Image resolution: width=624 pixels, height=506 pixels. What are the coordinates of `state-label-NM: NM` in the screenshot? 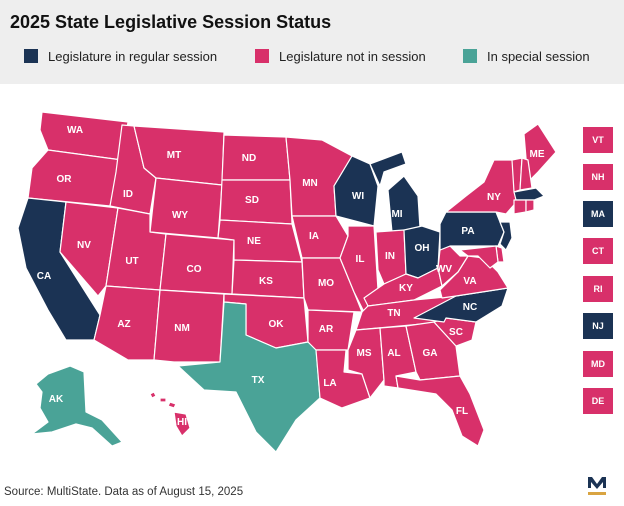 It's located at (182, 328).